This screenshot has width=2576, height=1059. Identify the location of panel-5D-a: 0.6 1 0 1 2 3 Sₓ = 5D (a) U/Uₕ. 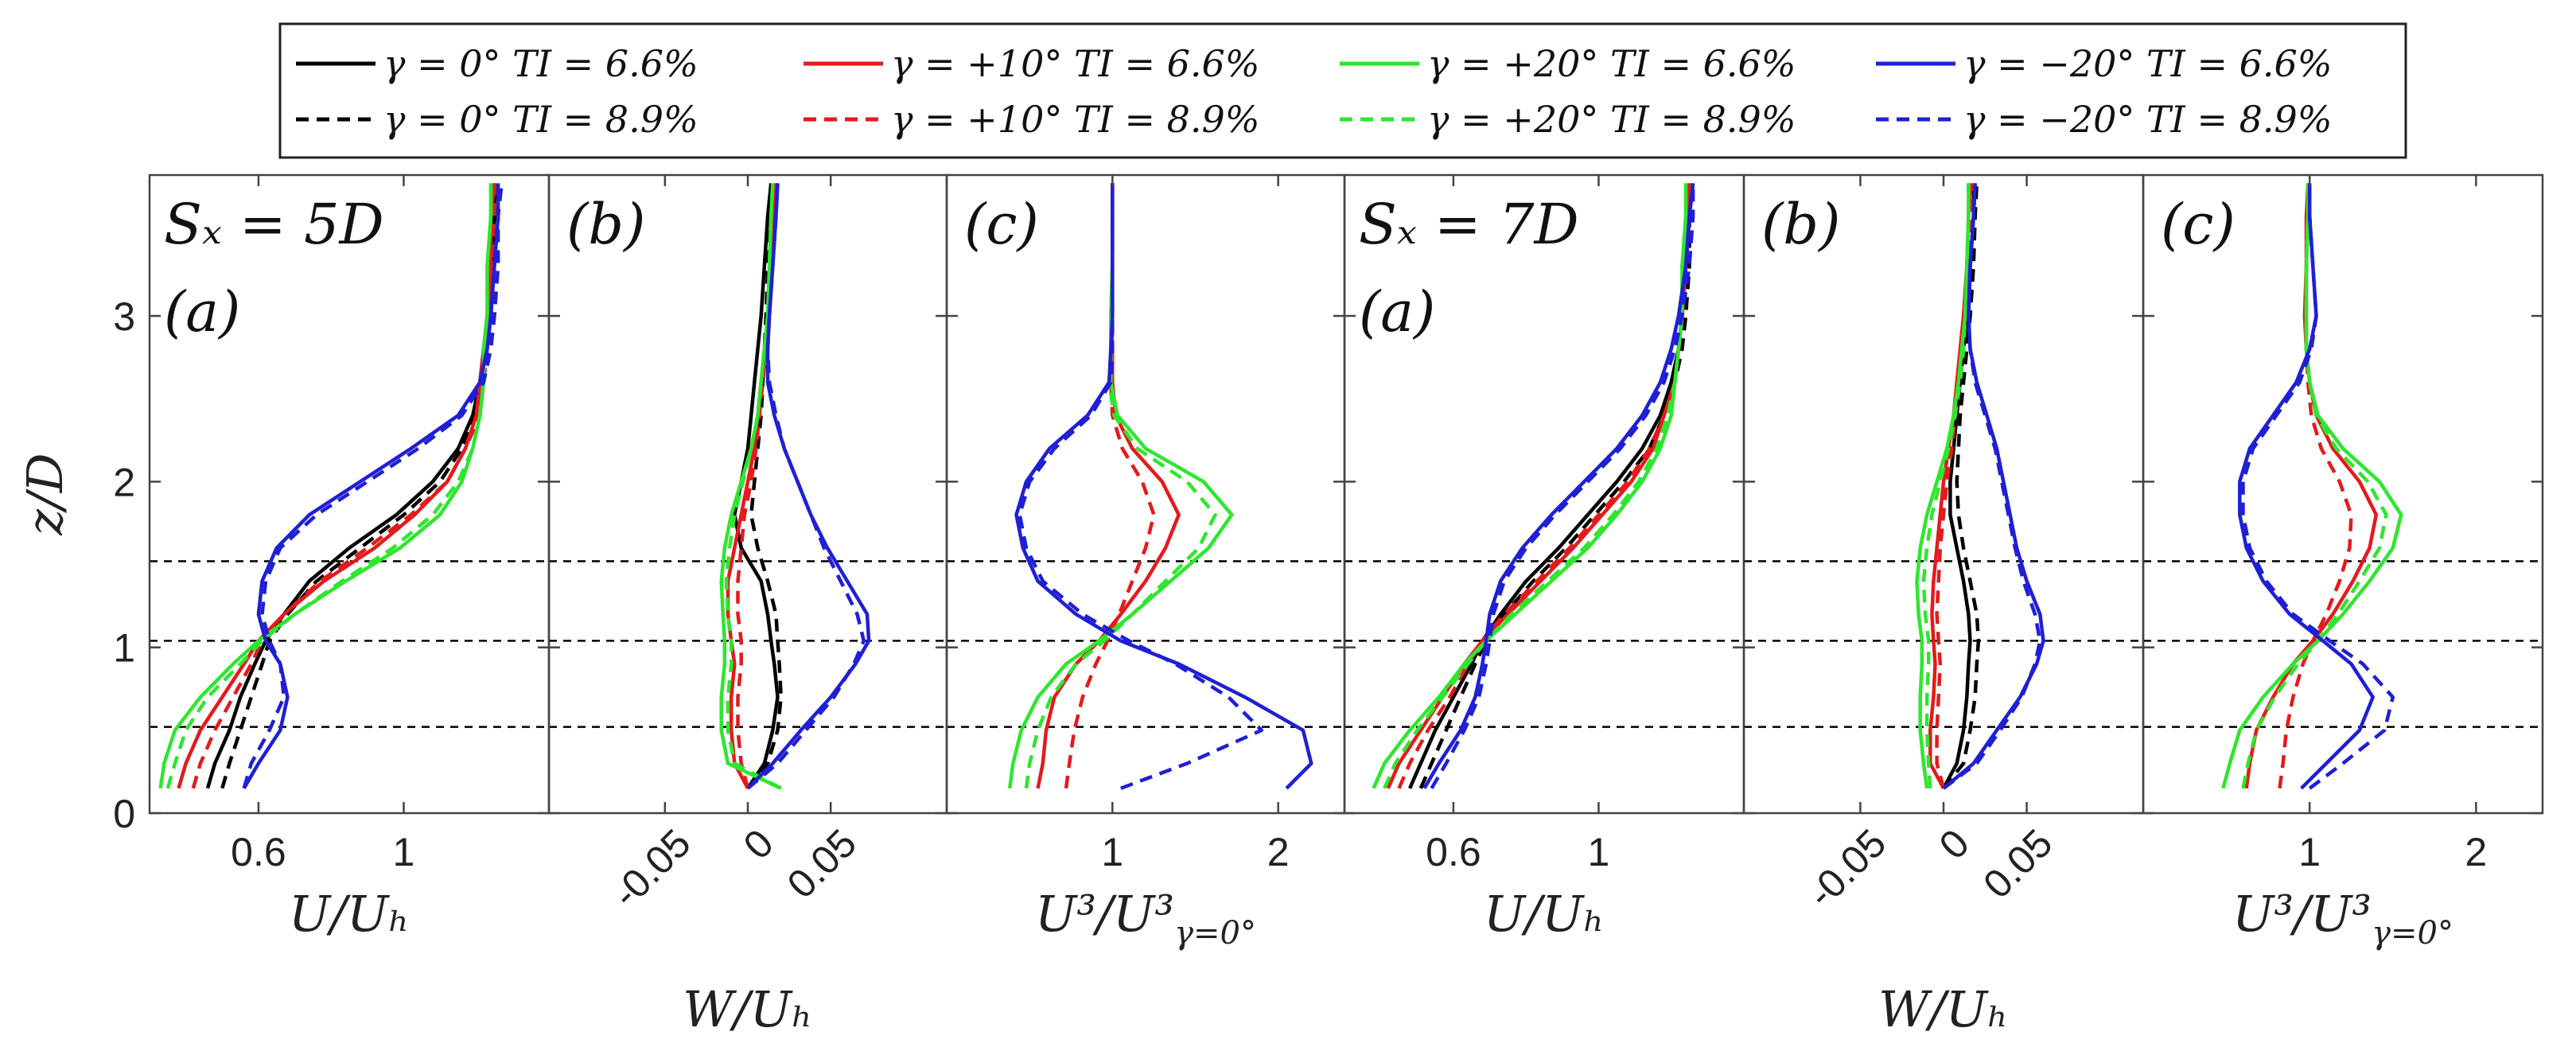
(332, 558).